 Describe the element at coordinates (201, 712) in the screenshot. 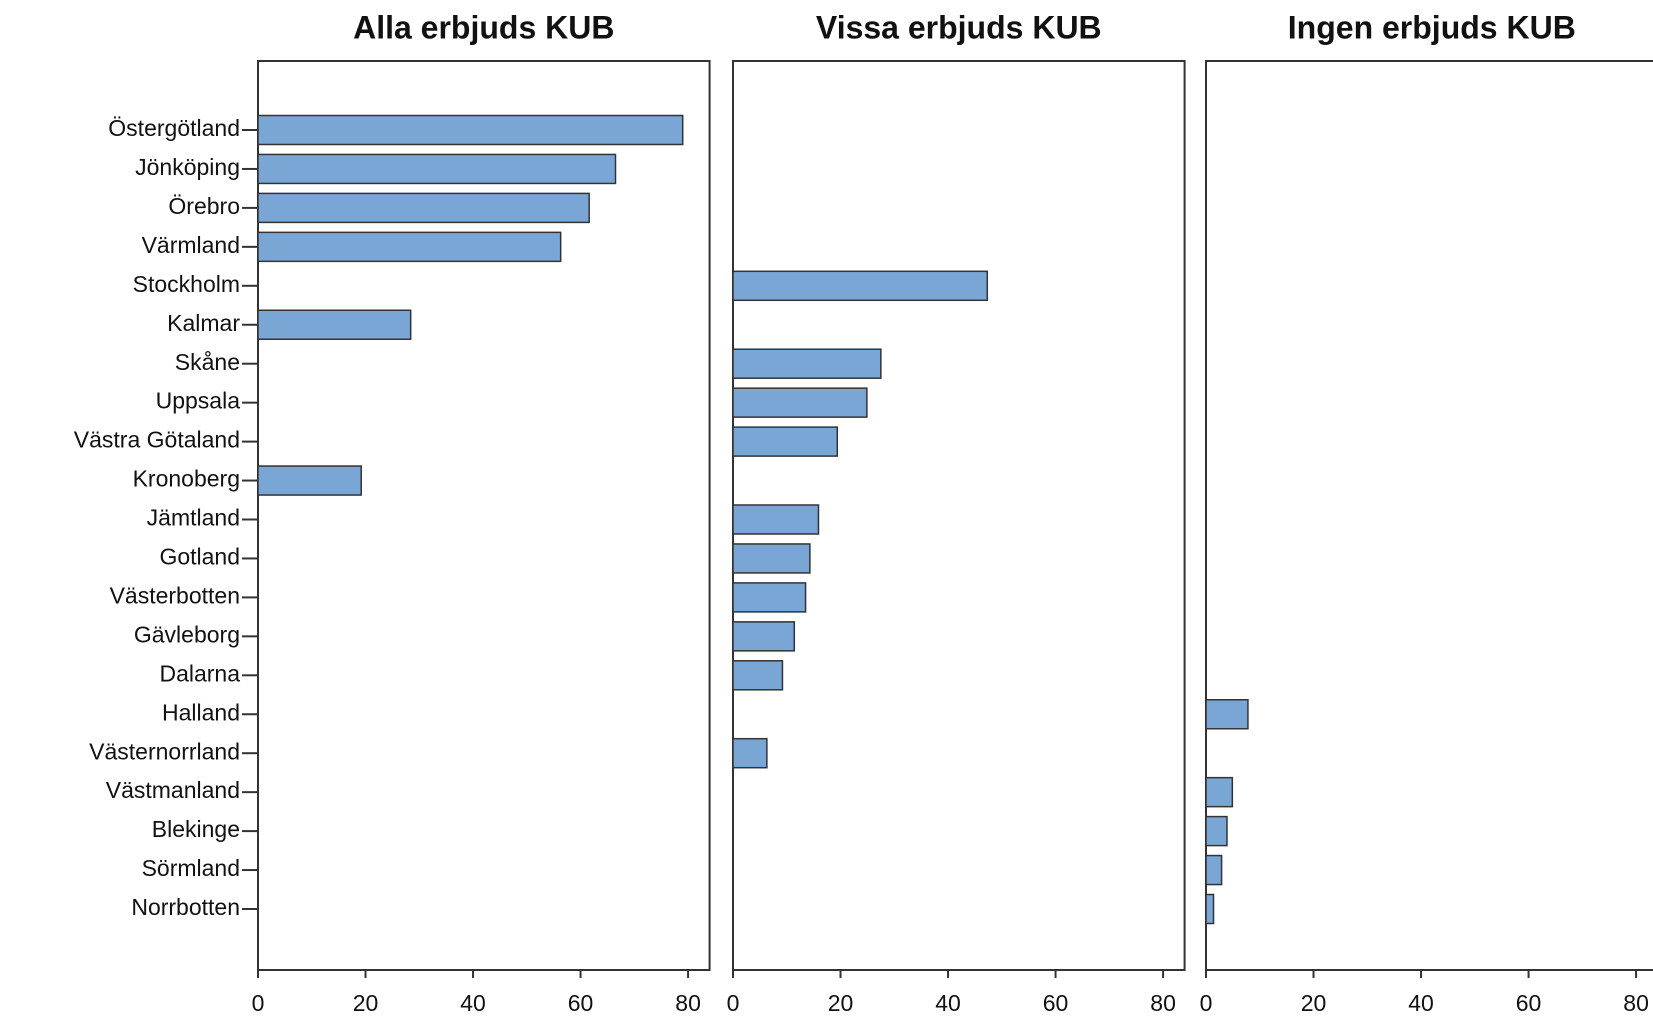

I see `y-tick-label: Halland` at that location.